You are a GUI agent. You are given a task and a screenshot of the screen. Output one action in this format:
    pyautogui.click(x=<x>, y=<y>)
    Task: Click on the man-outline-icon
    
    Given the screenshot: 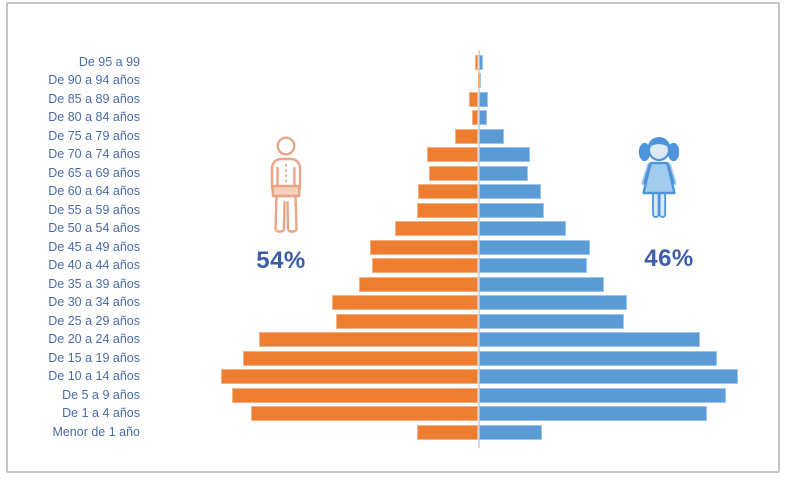 What is the action you would take?
    pyautogui.click(x=286, y=184)
    